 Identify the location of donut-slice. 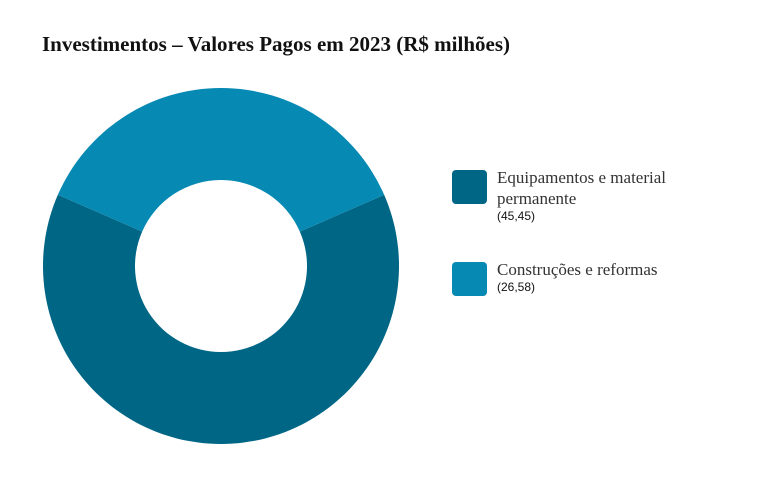
(221, 159).